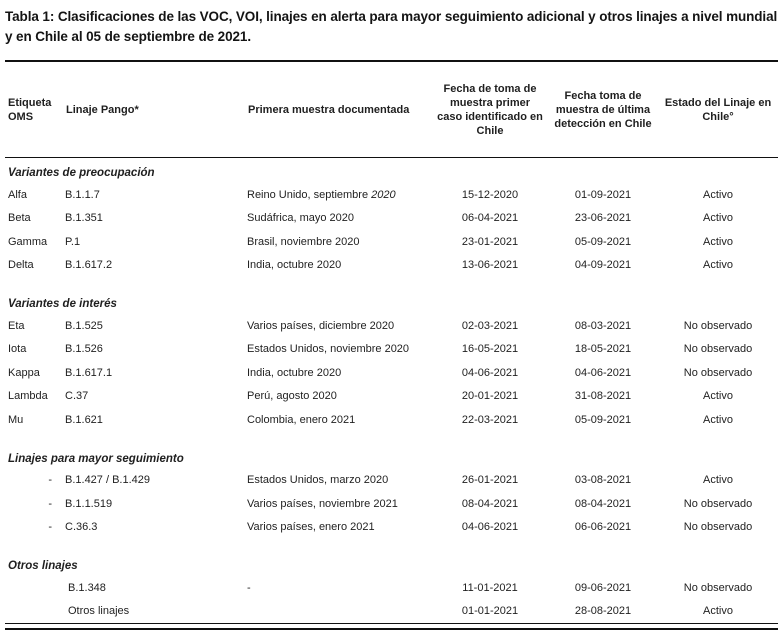 This screenshot has height=637, width=784. Describe the element at coordinates (490, 419) in the screenshot. I see `first-case-date: 22-03-2021` at that location.